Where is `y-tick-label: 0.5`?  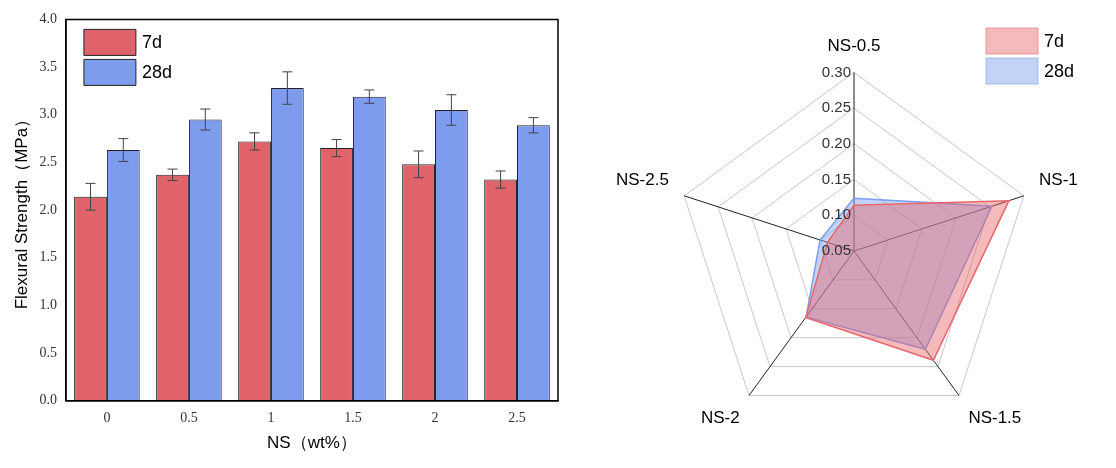
y-tick-label: 0.5 is located at coordinates (48, 352).